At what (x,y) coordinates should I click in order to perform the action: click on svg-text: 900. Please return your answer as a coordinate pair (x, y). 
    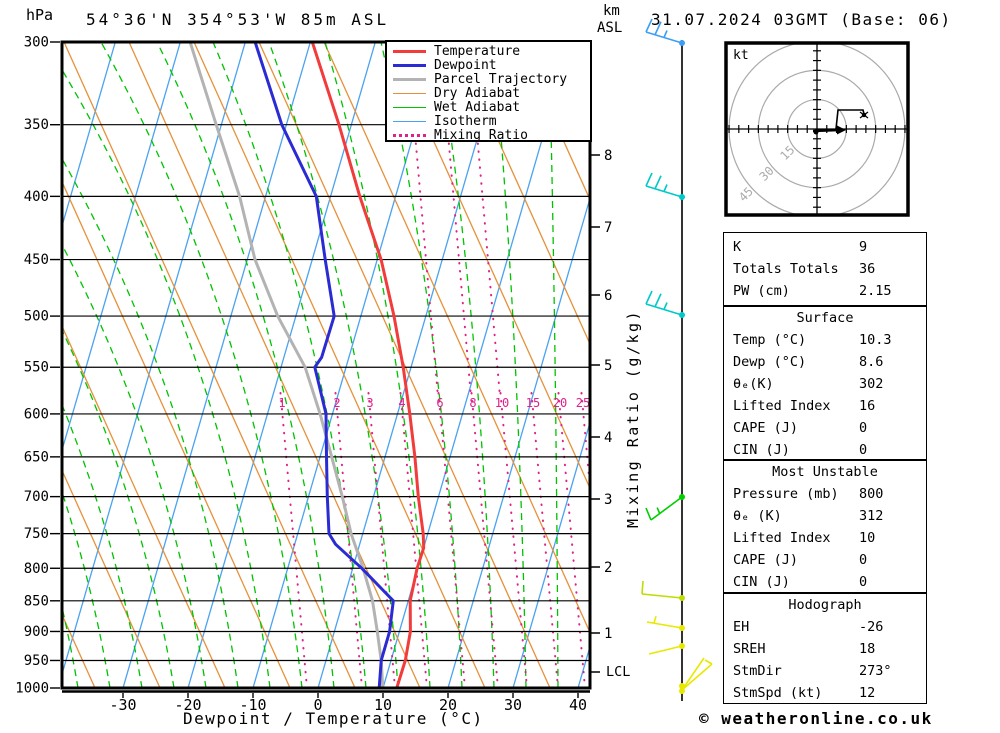
    Looking at the image, I should click on (36, 632).